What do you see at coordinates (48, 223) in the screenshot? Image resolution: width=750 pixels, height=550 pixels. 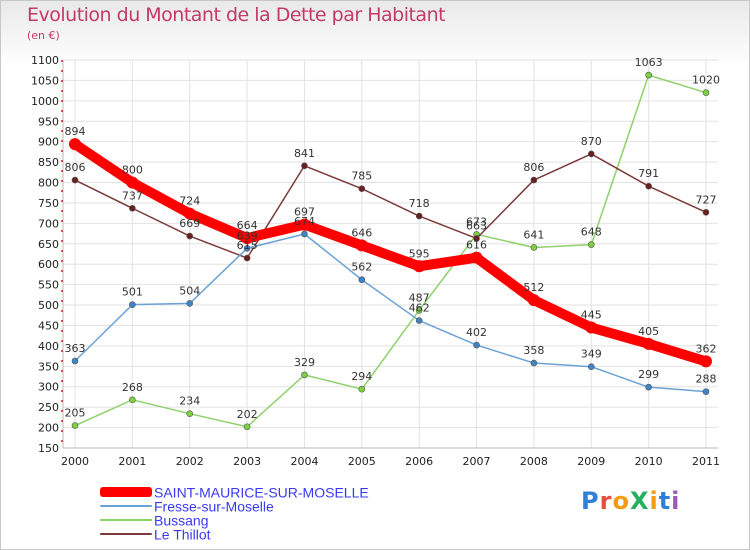 I see `y-tick-label: 700` at bounding box center [48, 223].